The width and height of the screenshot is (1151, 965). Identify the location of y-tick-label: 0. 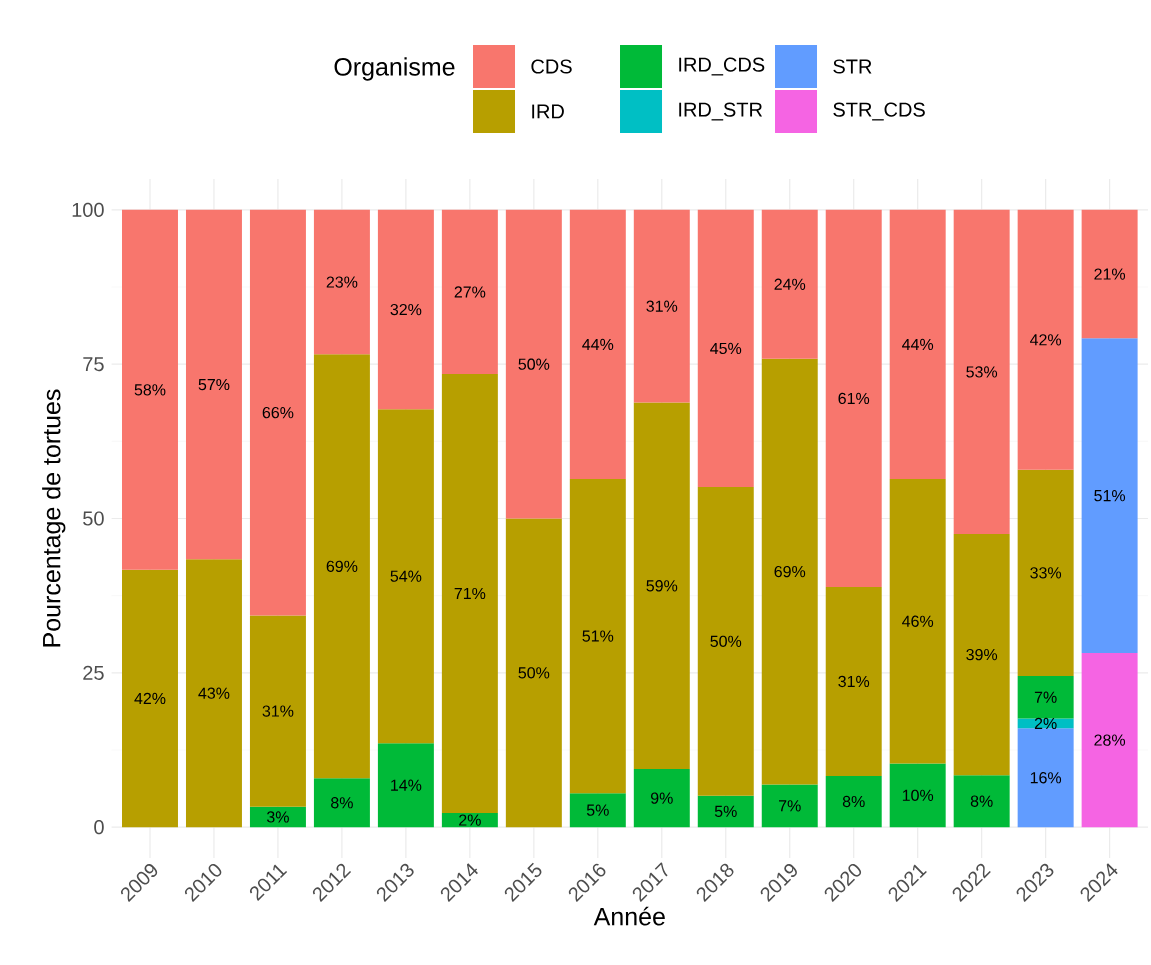
(99, 827).